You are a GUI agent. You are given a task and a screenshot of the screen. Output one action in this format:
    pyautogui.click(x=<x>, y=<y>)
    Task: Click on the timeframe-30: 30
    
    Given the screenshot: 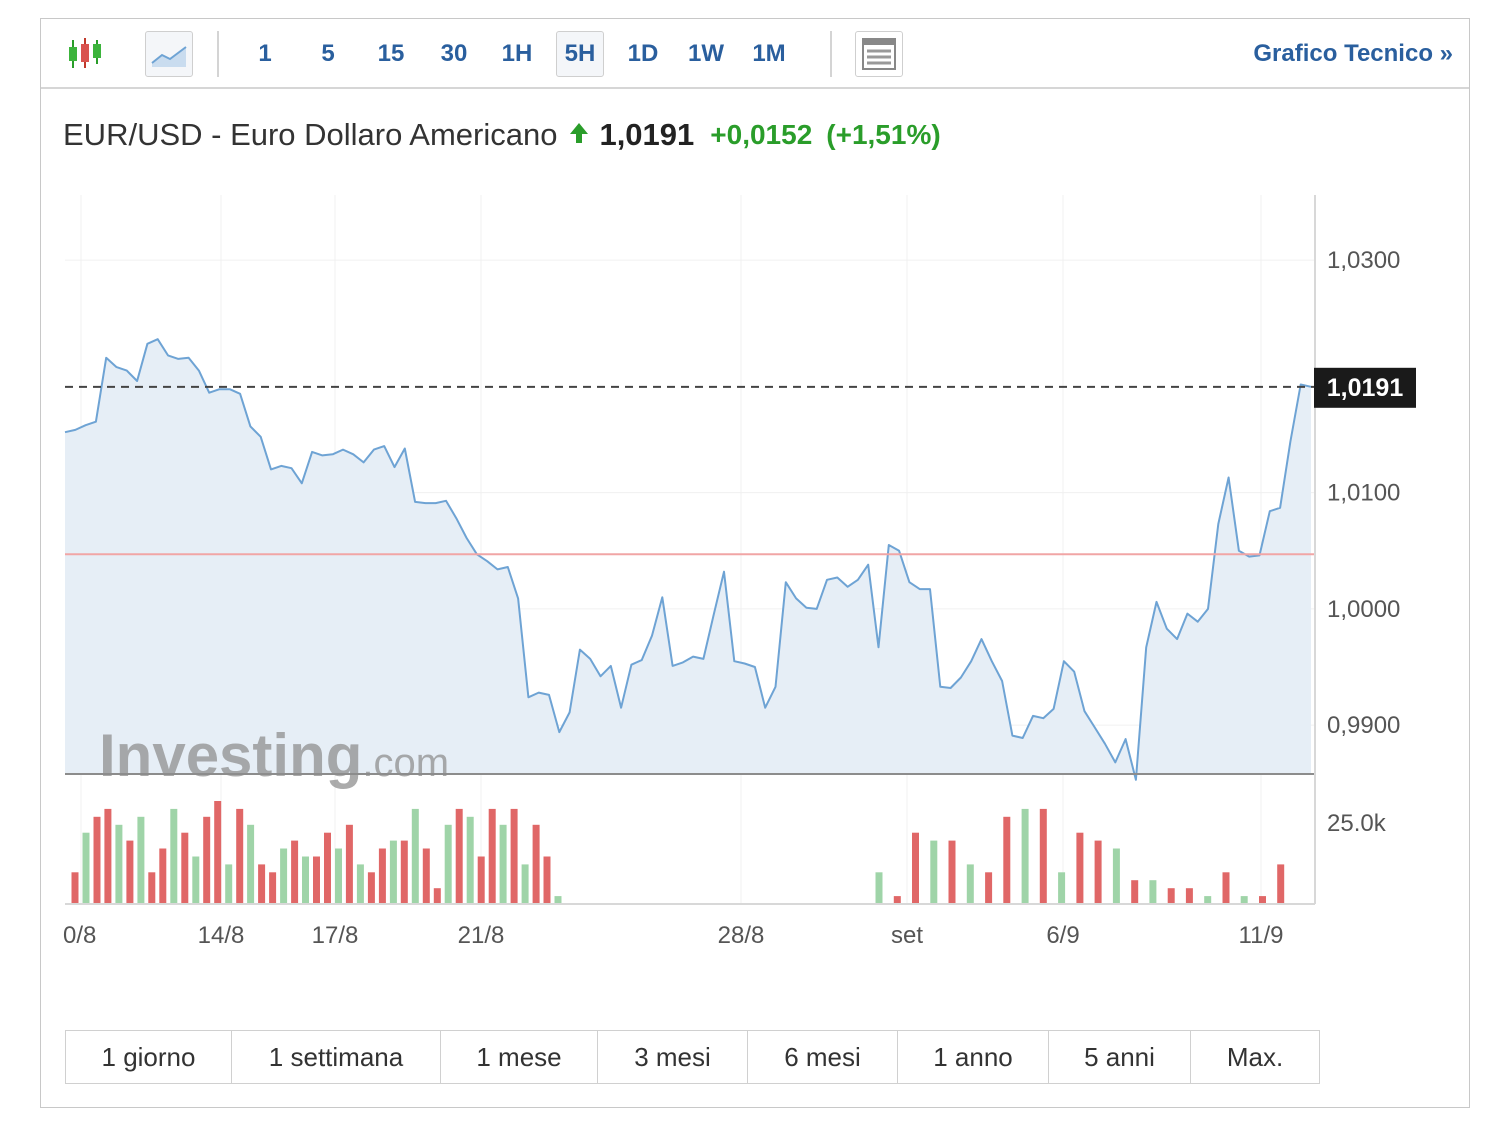 What is the action you would take?
    pyautogui.click(x=454, y=53)
    